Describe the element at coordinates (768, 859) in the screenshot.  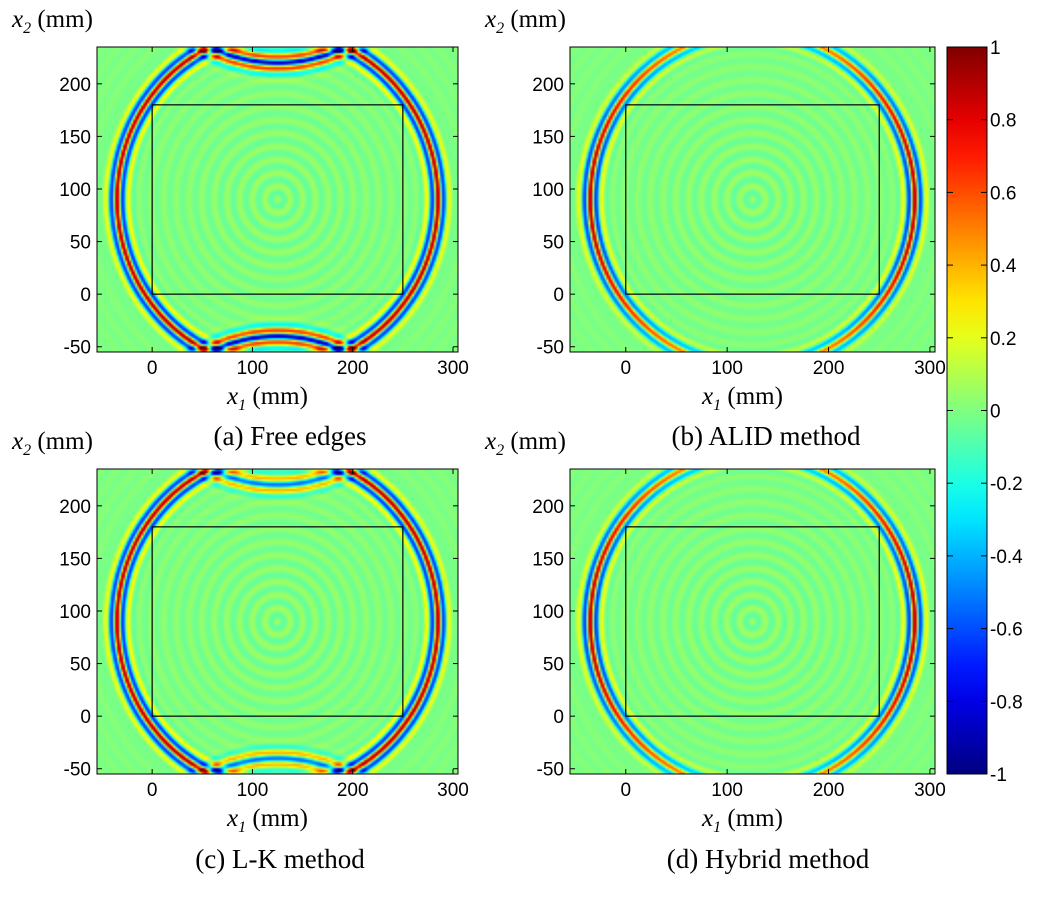
I see `panel-caption: (d) Hybrid method` at that location.